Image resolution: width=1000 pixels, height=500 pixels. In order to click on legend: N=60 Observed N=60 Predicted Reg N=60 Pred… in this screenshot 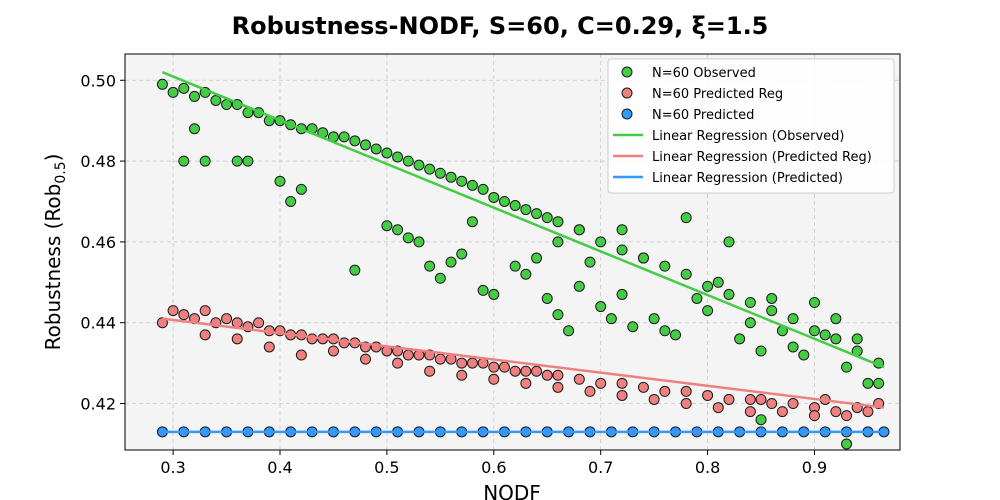, I will do `click(751, 126)`.